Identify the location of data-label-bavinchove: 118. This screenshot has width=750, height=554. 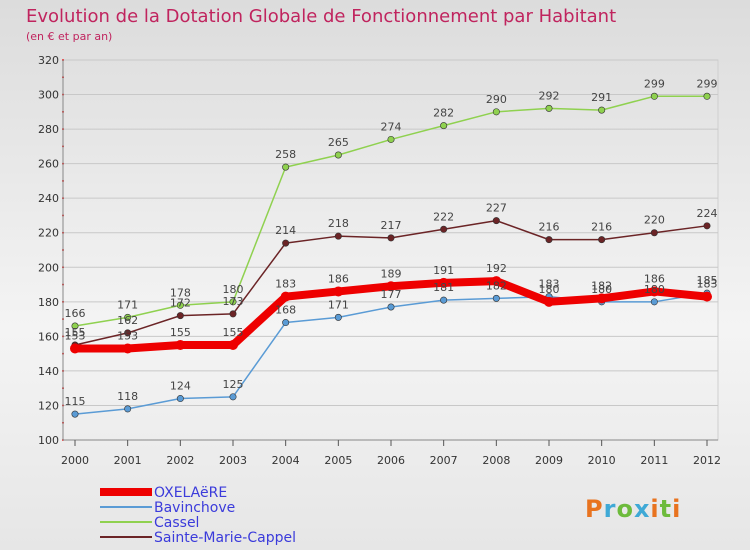
(127, 396).